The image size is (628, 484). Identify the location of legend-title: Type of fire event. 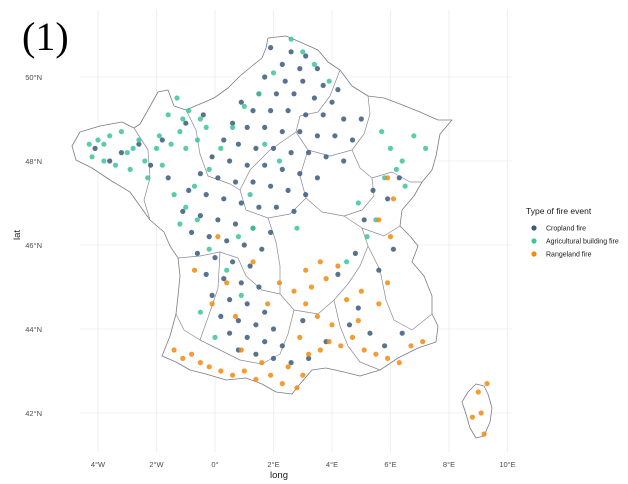
(559, 211).